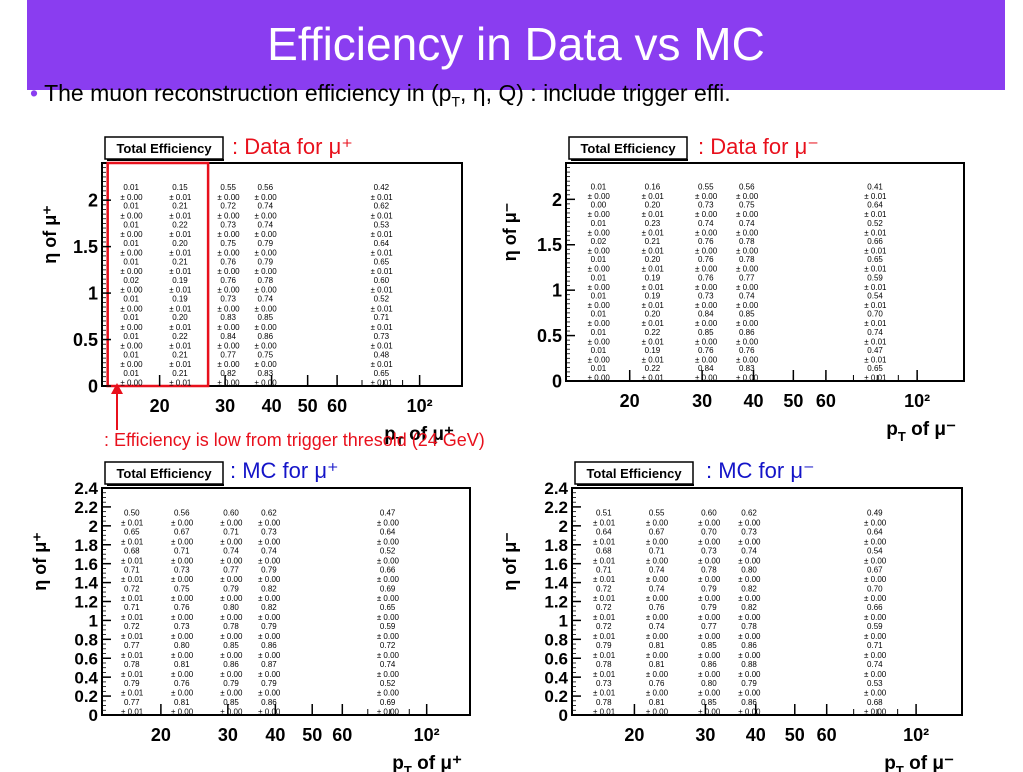 This screenshot has height=772, width=1023. I want to click on slide-title: Efficiency in Data vs MC, so click(516, 44).